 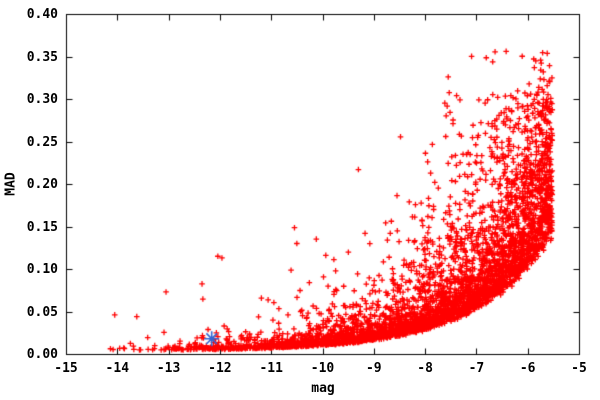 What do you see at coordinates (42, 184) in the screenshot?
I see `y-tick-label: 0.20` at bounding box center [42, 184].